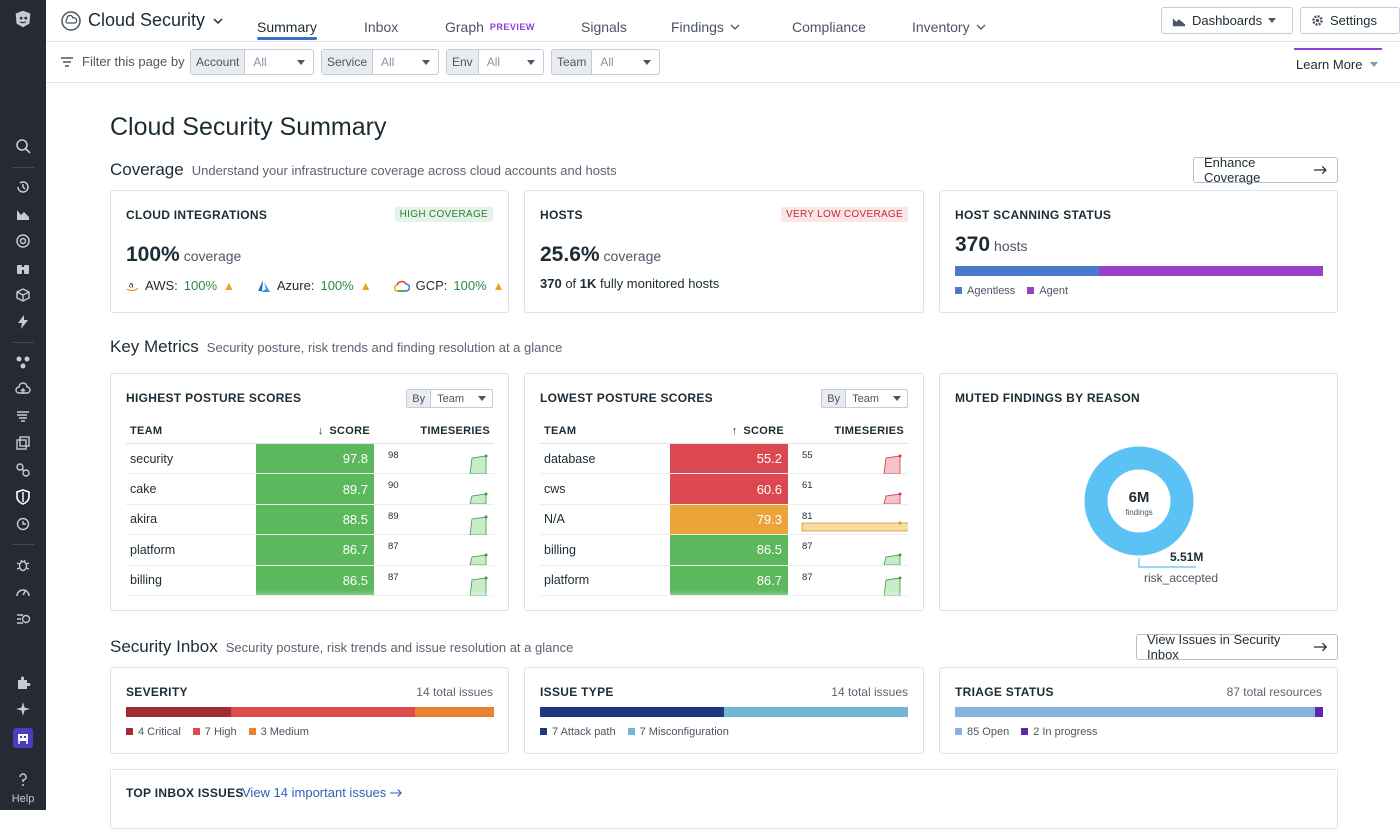  I want to click on service-filter: Service All, so click(380, 62).